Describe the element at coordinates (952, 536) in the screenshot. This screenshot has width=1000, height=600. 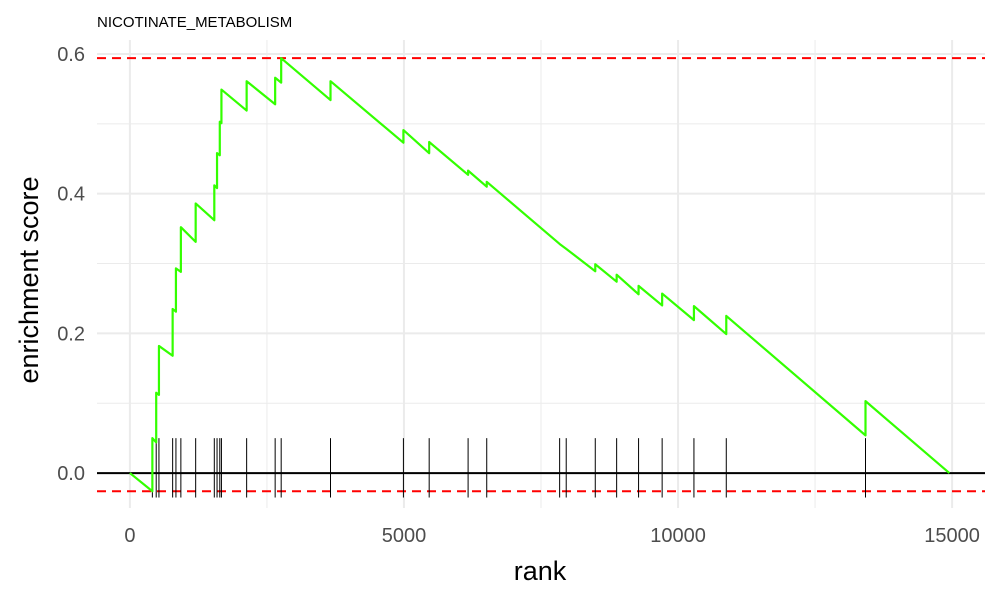
I see `x-tick-label: 15000` at that location.